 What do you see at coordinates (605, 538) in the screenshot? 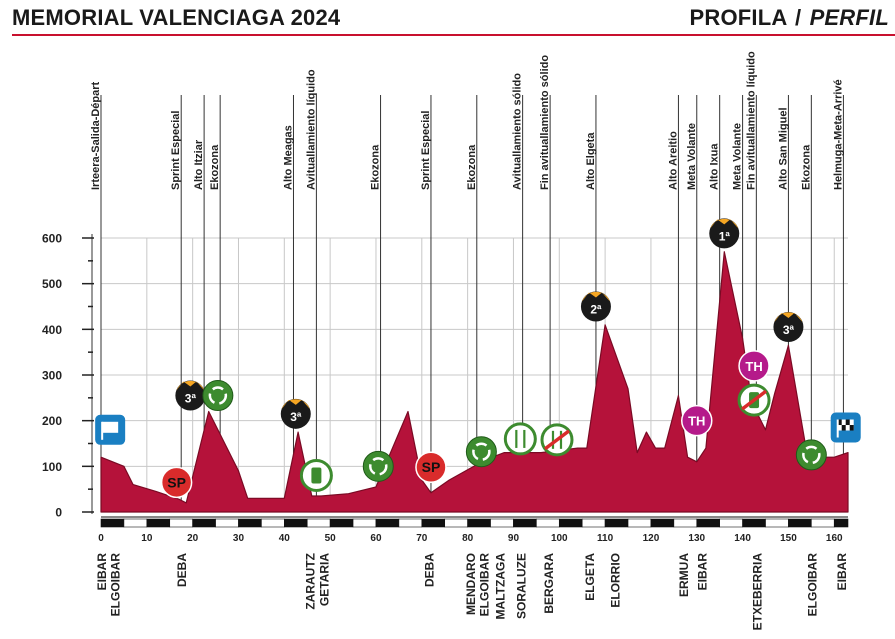
I see `x-tick-label: 110` at bounding box center [605, 538].